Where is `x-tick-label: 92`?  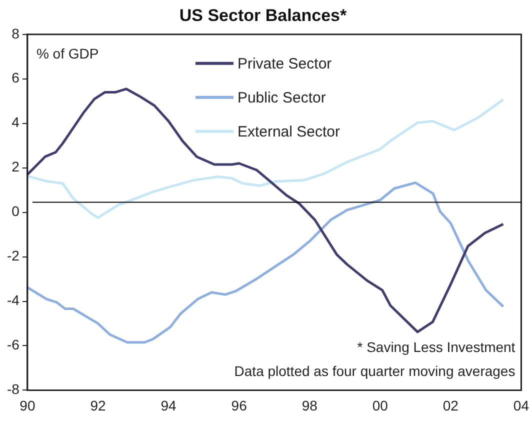
x-tick-label: 92 is located at coordinates (98, 405).